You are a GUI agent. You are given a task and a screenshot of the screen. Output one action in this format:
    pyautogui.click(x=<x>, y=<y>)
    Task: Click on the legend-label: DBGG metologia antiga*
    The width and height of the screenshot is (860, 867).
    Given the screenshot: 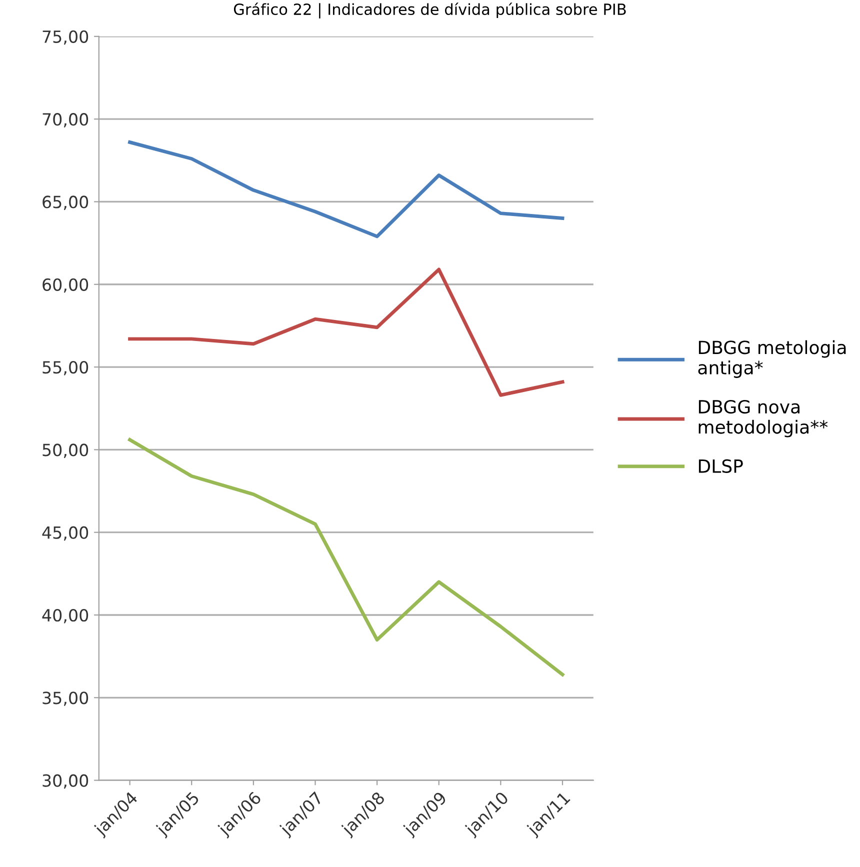 What is the action you would take?
    pyautogui.click(x=772, y=359)
    